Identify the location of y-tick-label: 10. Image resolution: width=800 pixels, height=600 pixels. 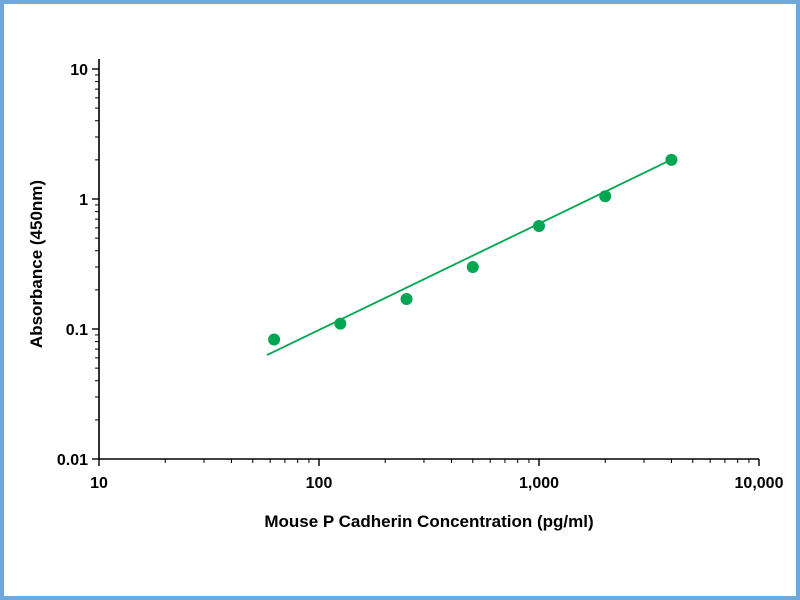
(79, 70).